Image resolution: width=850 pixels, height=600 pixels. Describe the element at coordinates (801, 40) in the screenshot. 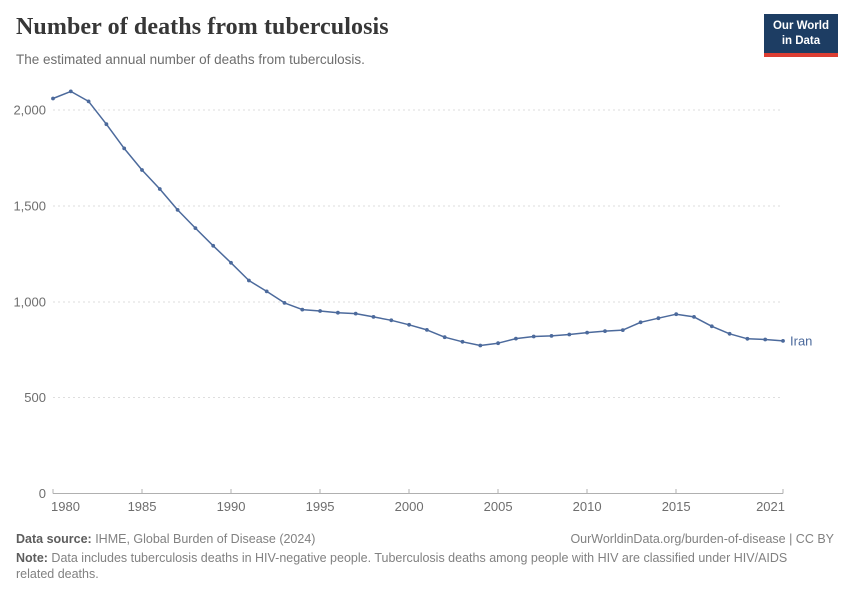

I see `owid-logo-line2: in Data` at that location.